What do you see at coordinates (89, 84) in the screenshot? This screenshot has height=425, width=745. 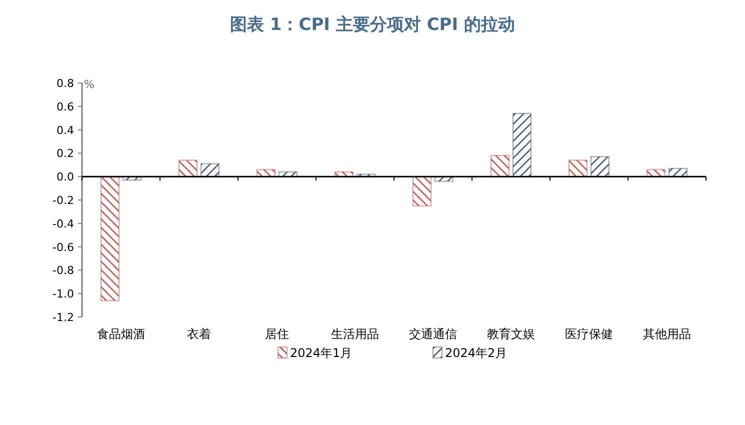 I see `y-axis-title: %` at bounding box center [89, 84].